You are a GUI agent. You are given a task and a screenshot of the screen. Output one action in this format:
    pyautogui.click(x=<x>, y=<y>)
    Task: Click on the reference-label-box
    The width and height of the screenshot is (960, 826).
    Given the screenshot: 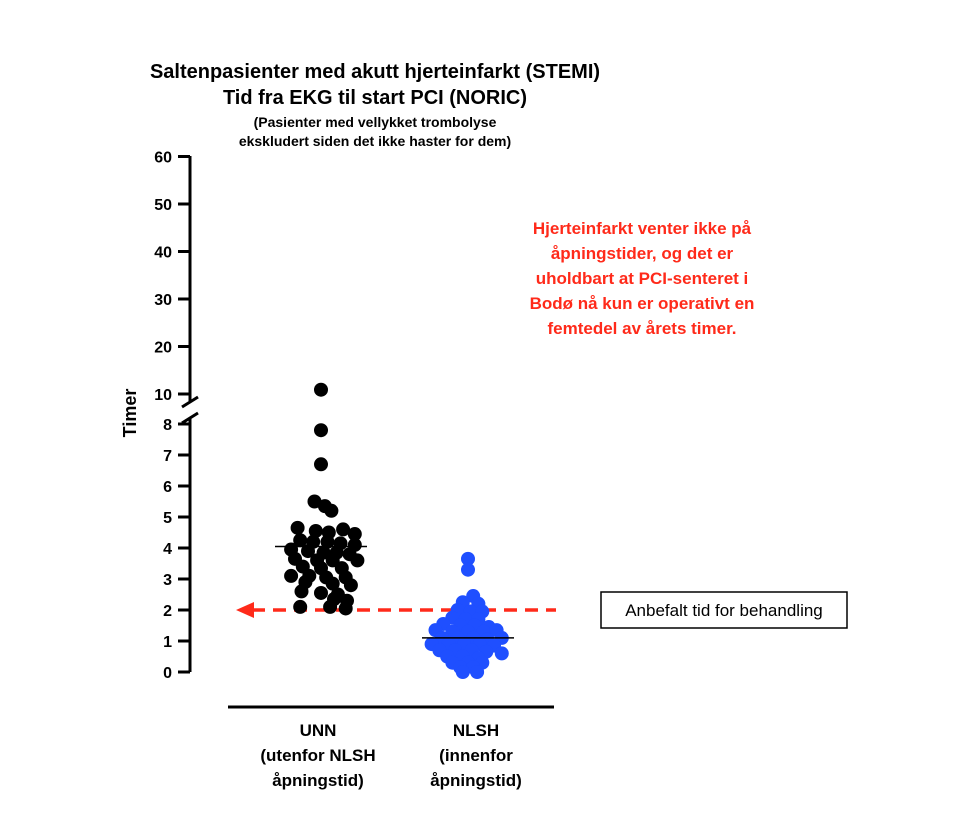 What is the action you would take?
    pyautogui.click(x=724, y=610)
    